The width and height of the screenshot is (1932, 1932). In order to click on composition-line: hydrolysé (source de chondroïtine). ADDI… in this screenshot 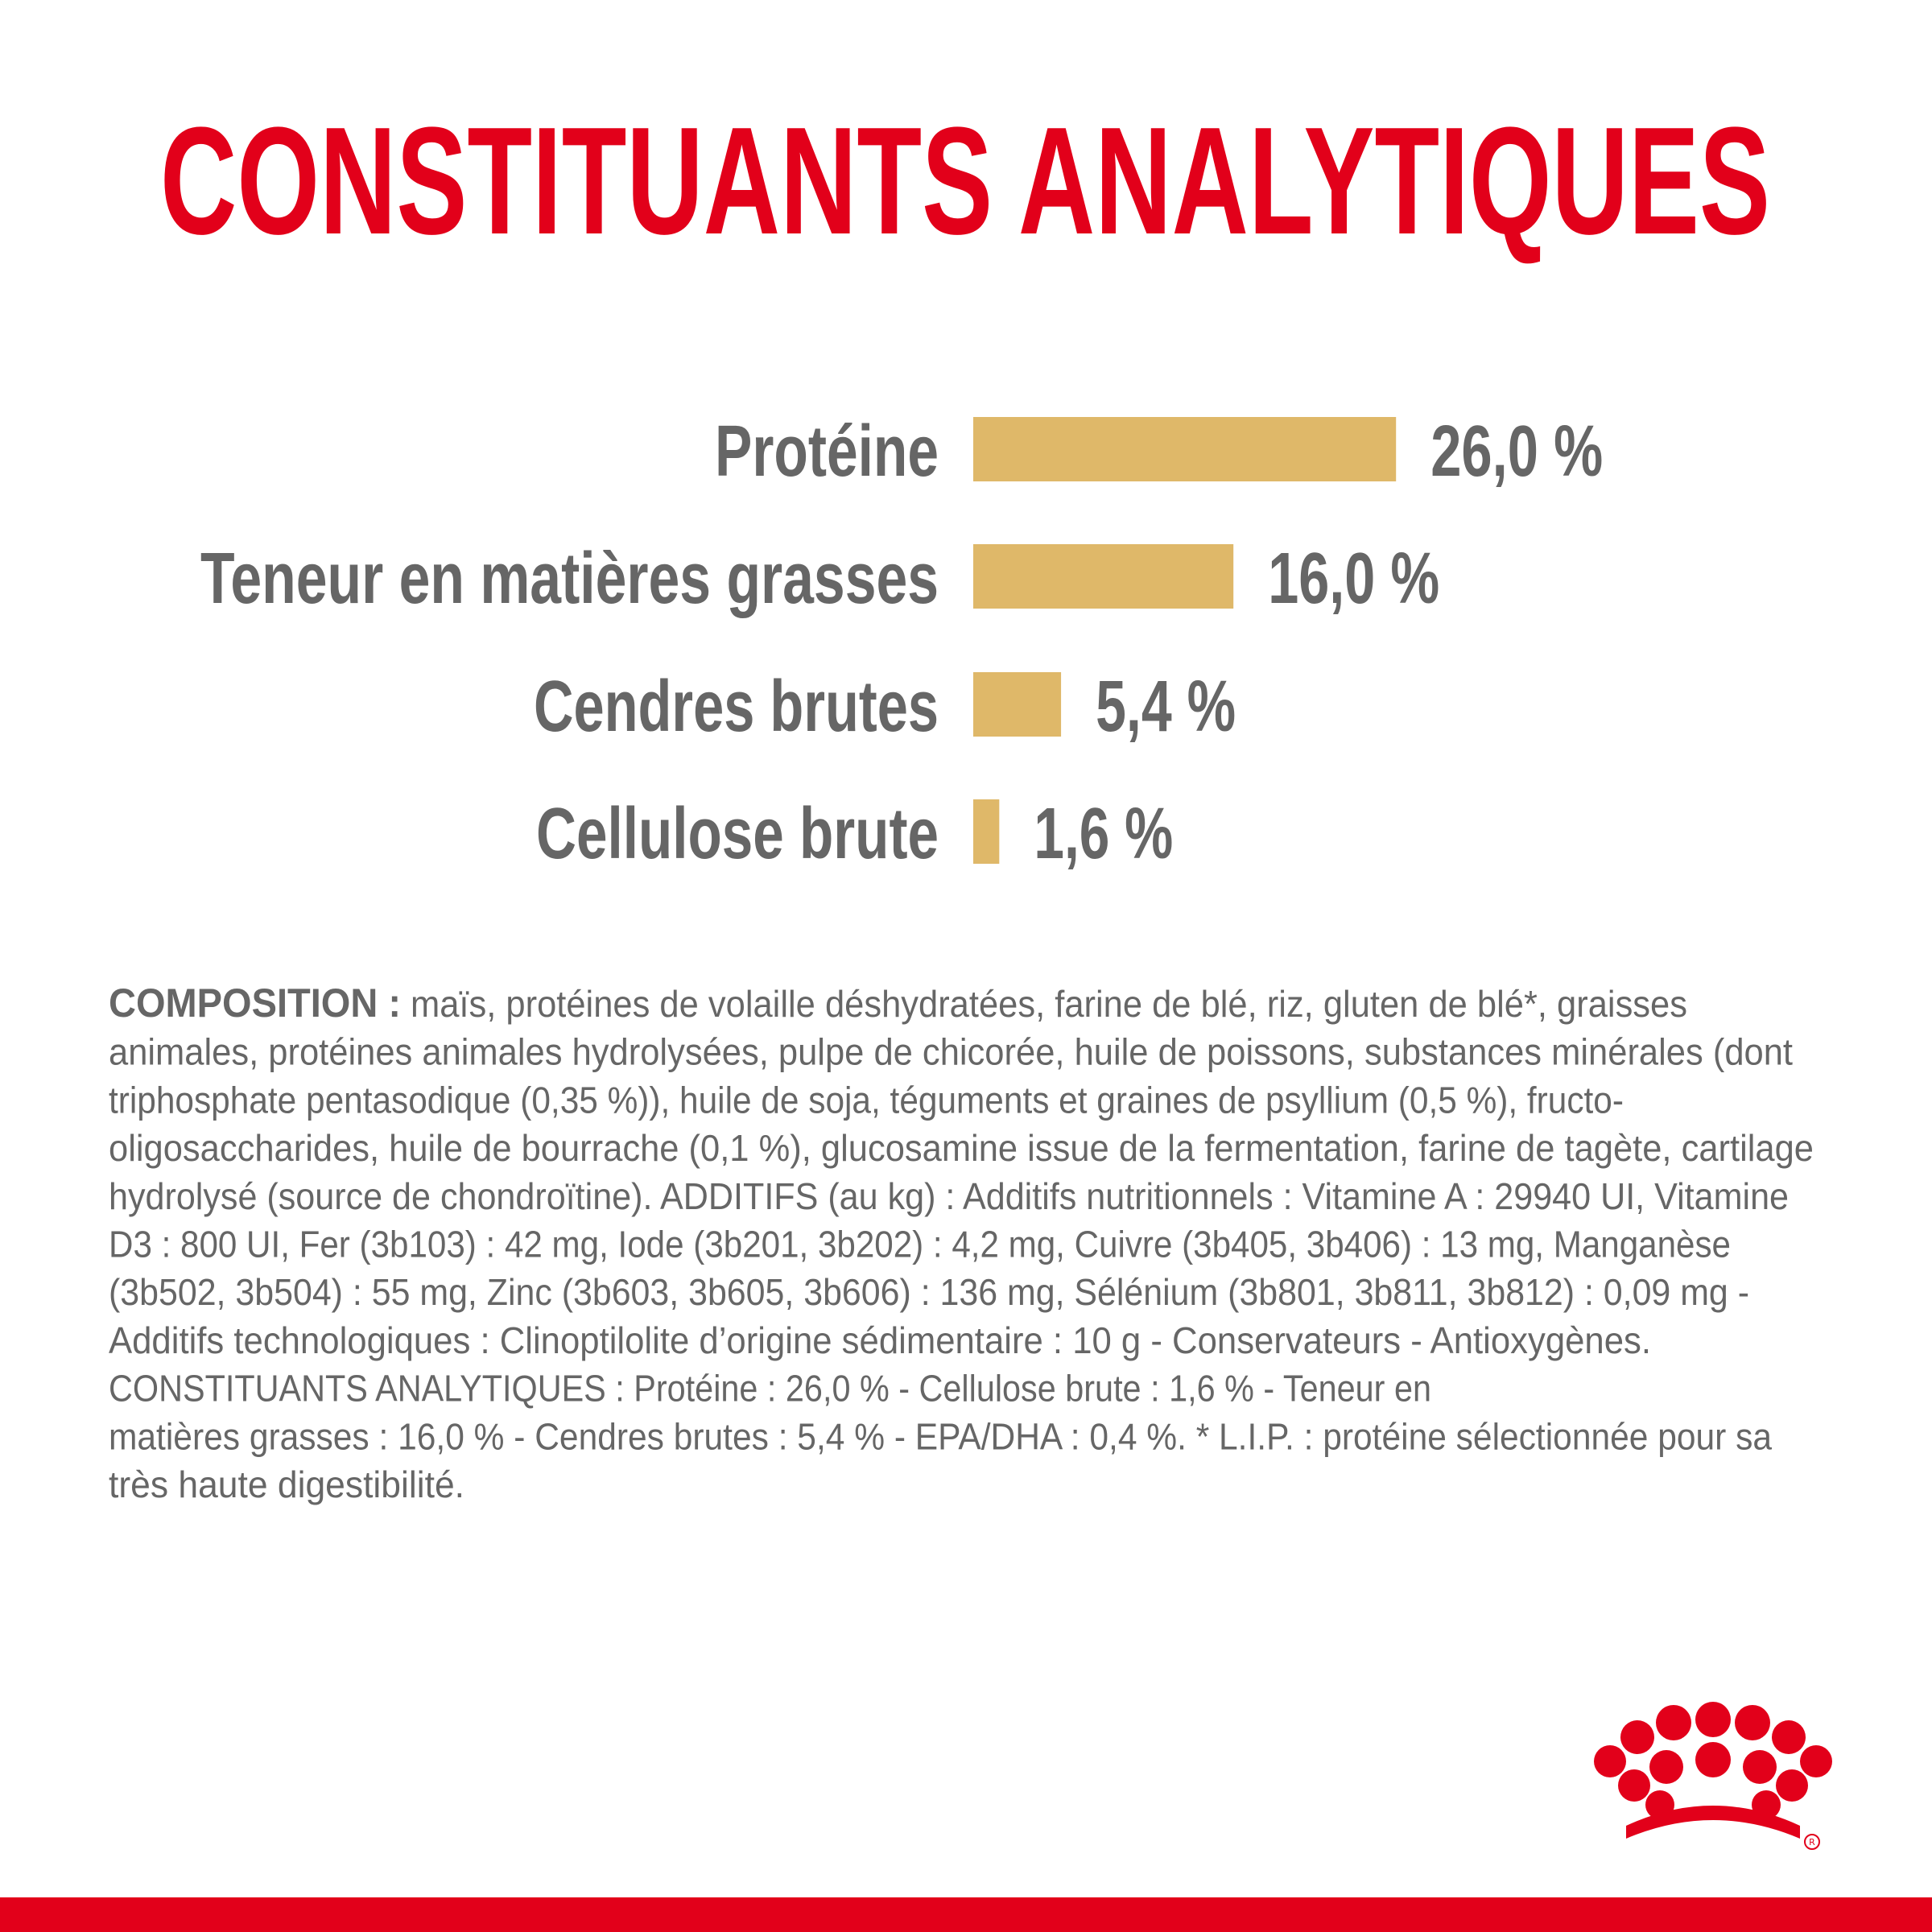, I will do `click(949, 1196)`.